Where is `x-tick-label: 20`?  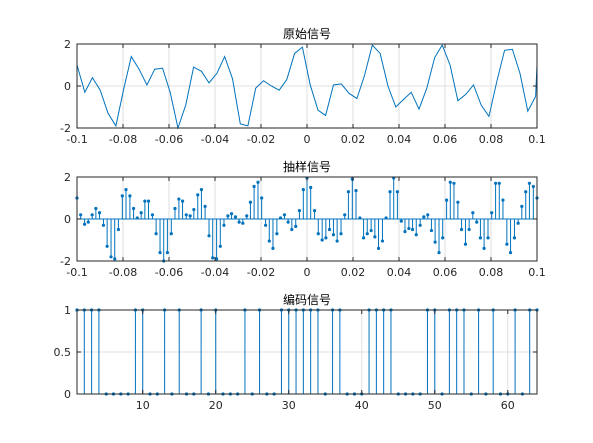
x-tick-label: 20 is located at coordinates (216, 405).